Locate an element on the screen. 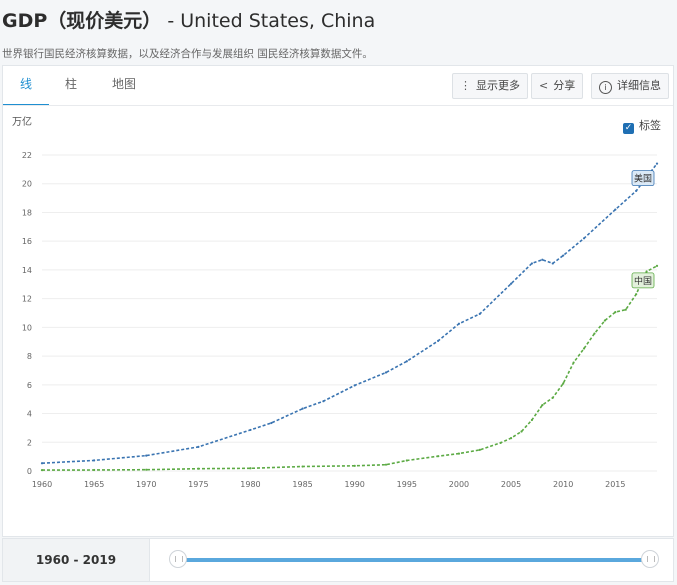  range-end-handle is located at coordinates (650, 559).